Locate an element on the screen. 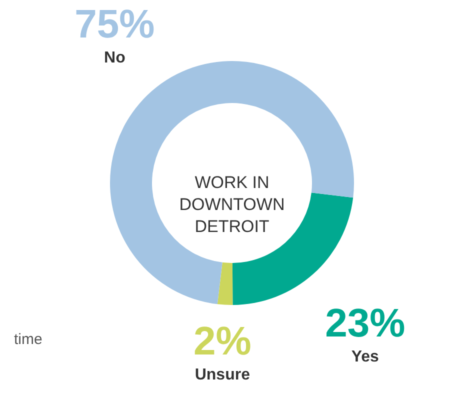  data-label: 23% is located at coordinates (365, 323).